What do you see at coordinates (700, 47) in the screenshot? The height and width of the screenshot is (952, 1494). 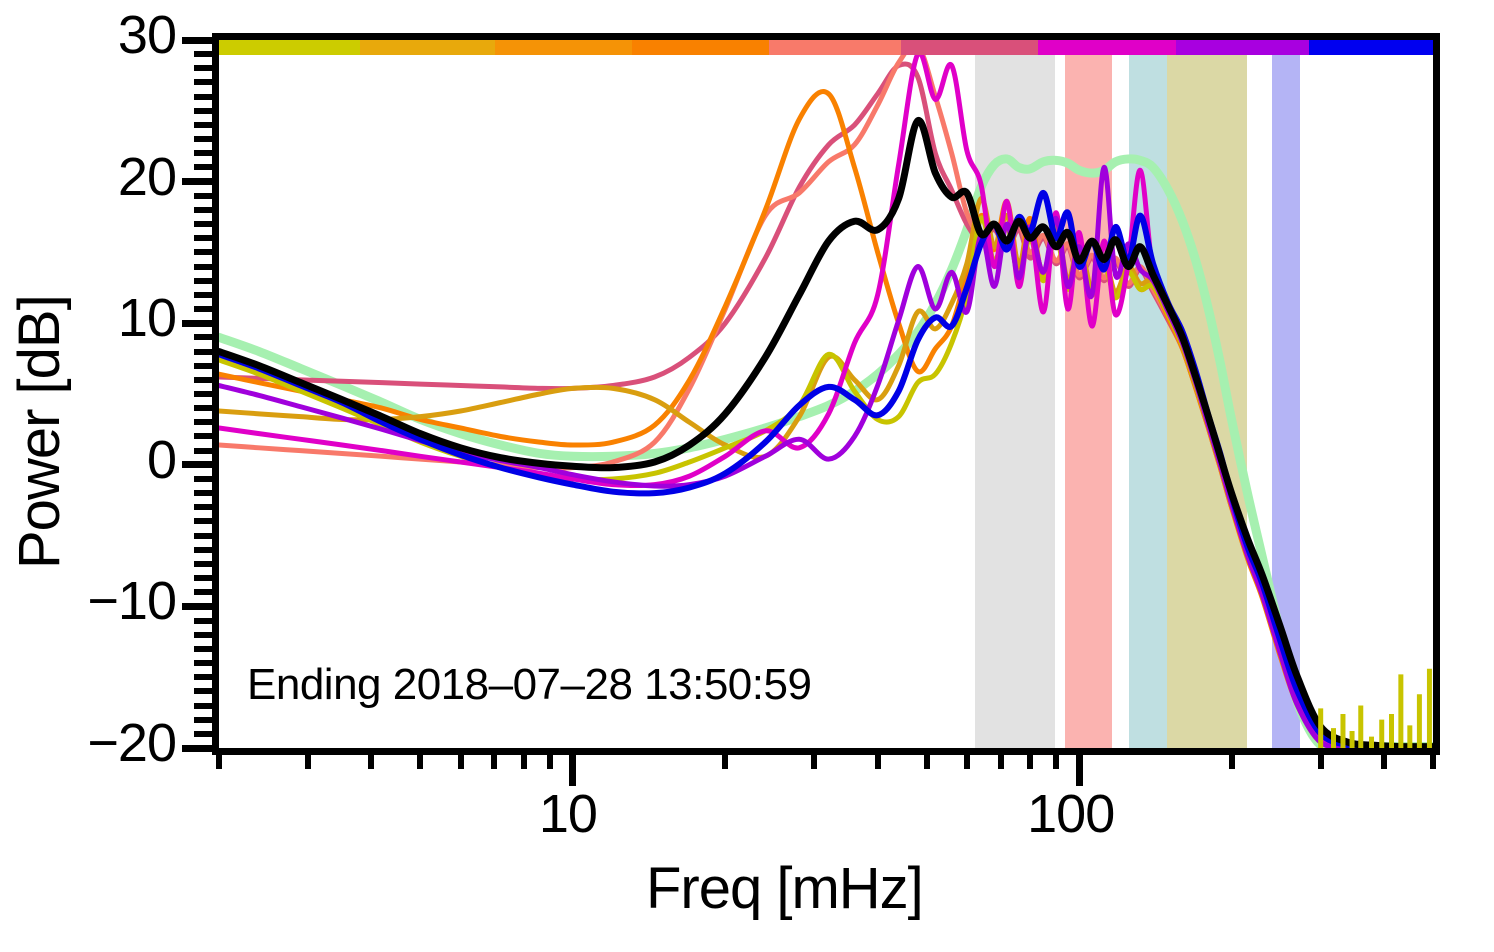 I see `colorbar-segment-orange-deep` at bounding box center [700, 47].